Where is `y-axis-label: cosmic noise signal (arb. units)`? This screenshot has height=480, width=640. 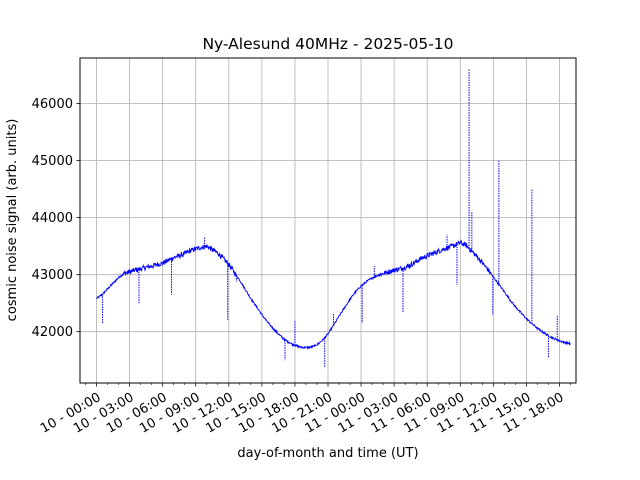 y-axis-label: cosmic noise signal (arb. units) is located at coordinates (12, 220).